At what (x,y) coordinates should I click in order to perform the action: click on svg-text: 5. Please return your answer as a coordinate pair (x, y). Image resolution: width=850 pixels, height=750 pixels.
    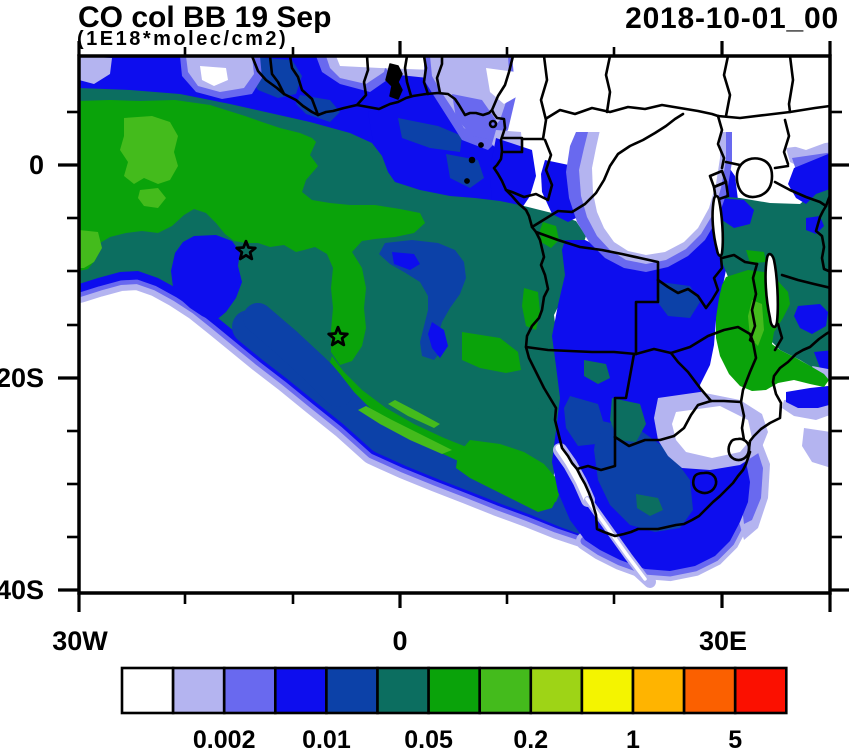
    Looking at the image, I should click on (735, 738).